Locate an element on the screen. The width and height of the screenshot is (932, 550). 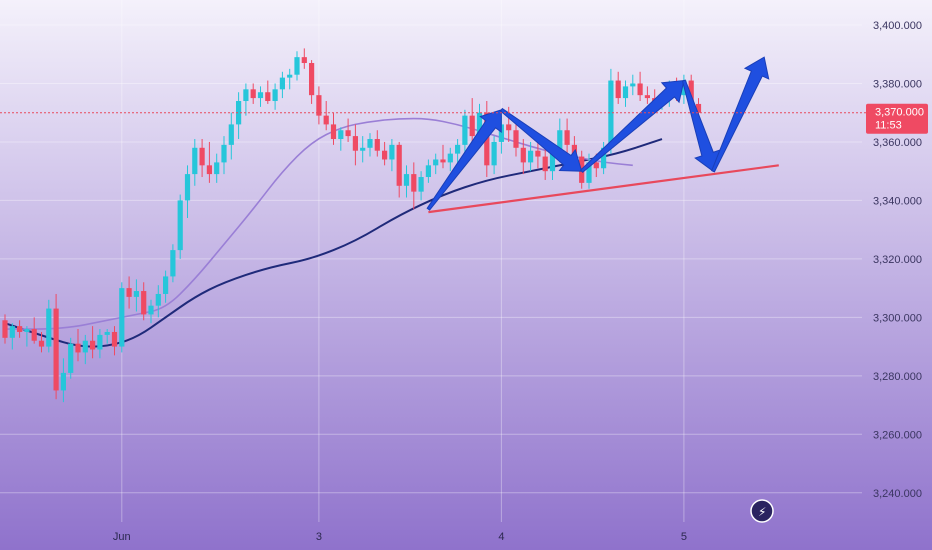
lightning-icon: ⚡ is located at coordinates (762, 512).